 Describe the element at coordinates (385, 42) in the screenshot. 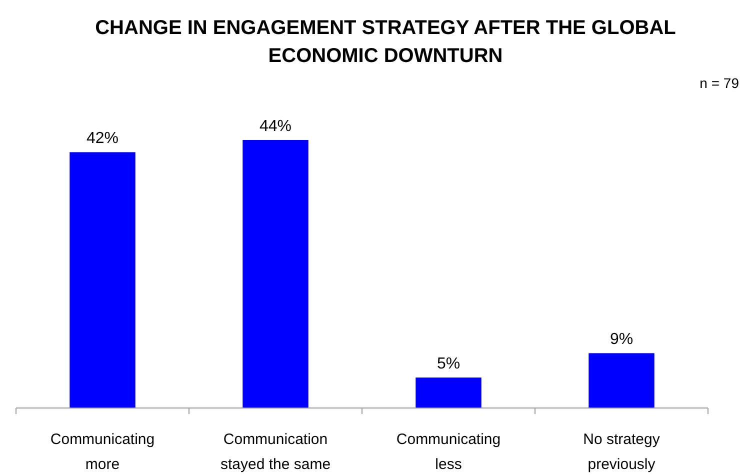

I see `chart-title: CHANGE IN ENGAGEMENT STRATEGY AFTER THE GLOBAL ECONOMIC DOWNTURN` at that location.